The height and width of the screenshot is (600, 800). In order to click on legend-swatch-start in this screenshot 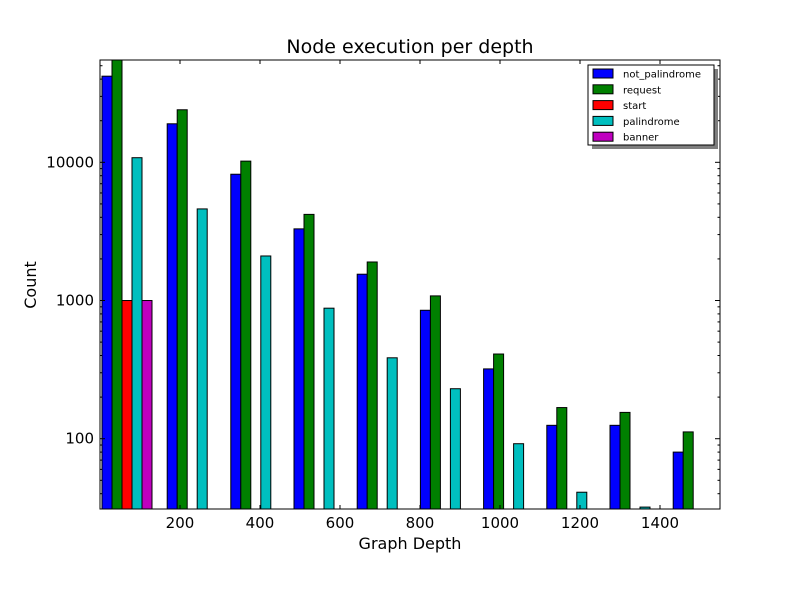, I will do `click(603, 105)`.